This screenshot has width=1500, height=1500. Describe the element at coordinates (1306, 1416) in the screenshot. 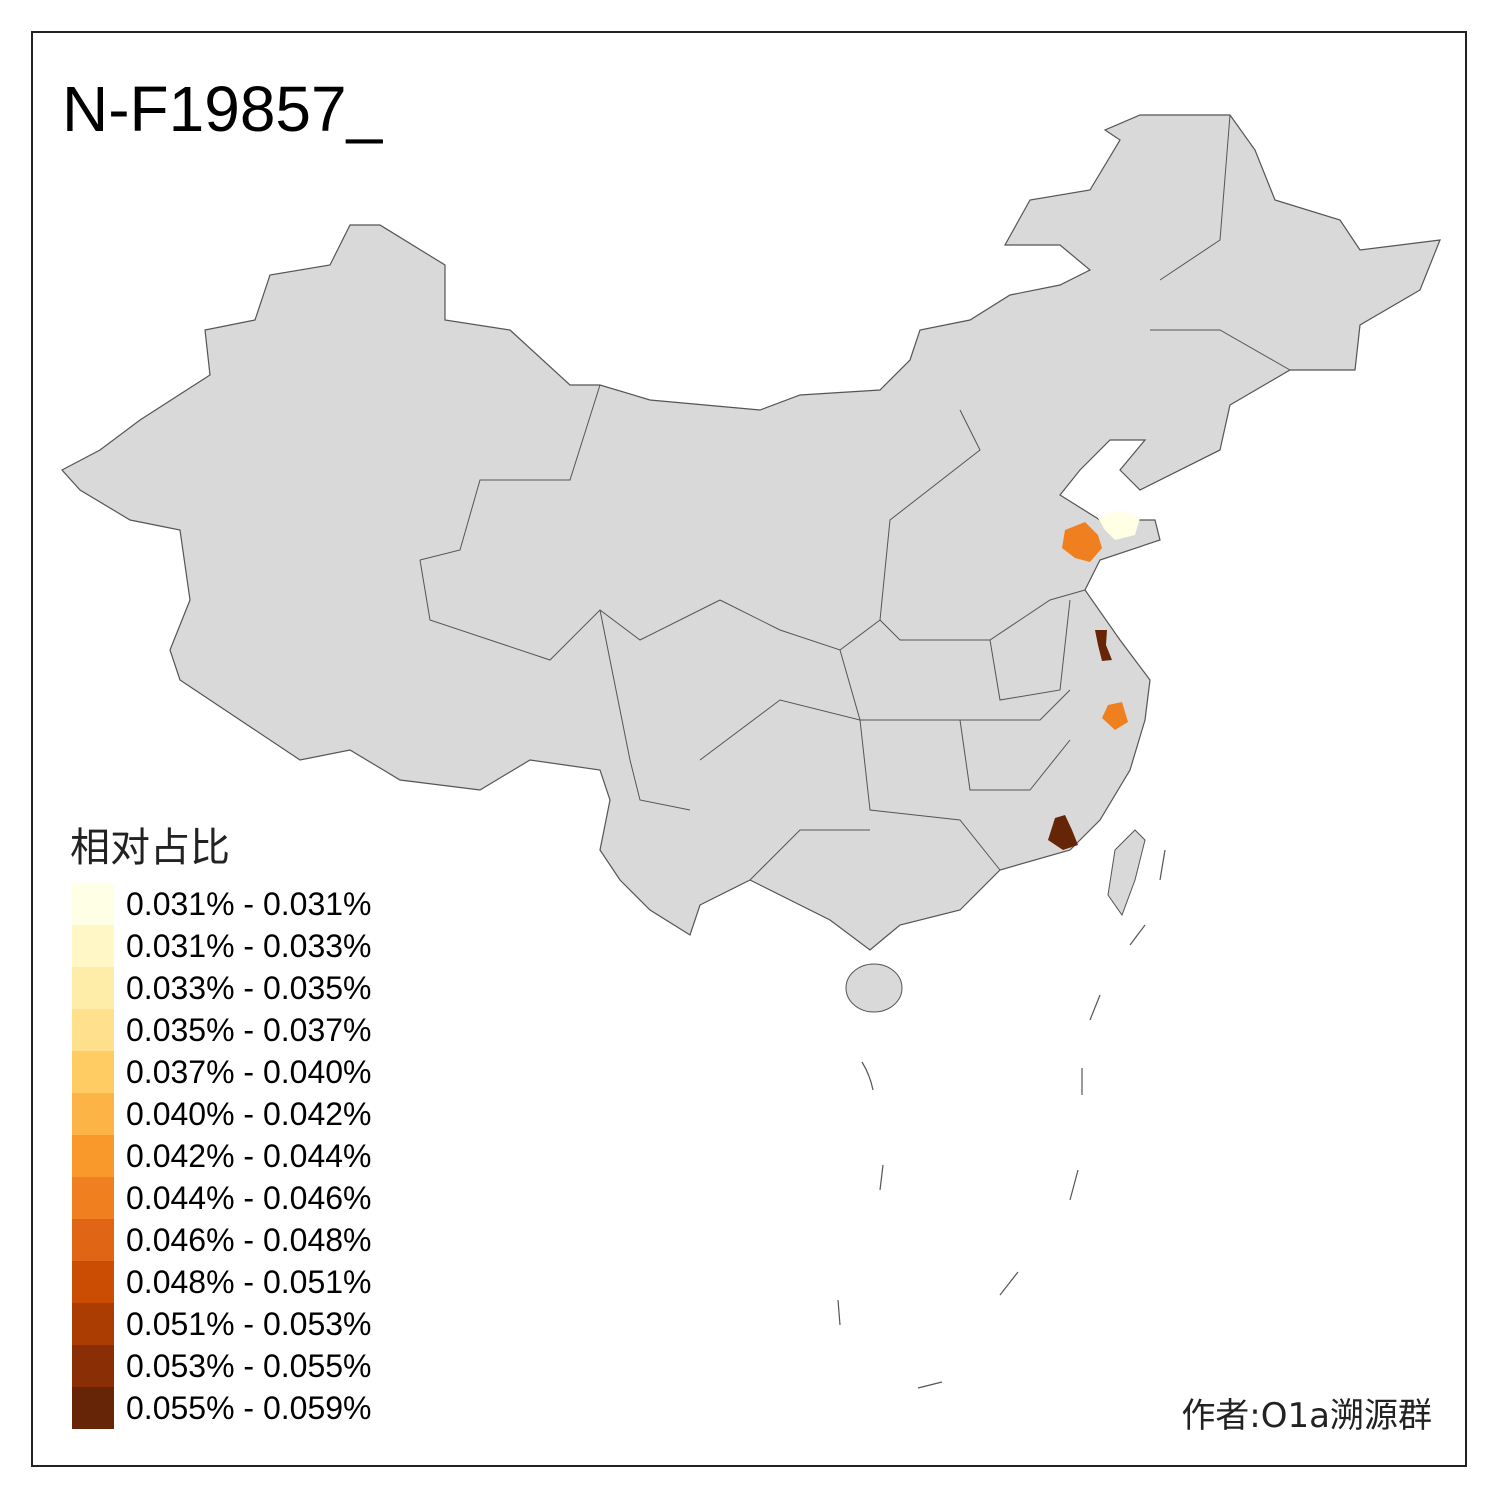

I see `author-credit: 作者:O1a溯源群` at that location.